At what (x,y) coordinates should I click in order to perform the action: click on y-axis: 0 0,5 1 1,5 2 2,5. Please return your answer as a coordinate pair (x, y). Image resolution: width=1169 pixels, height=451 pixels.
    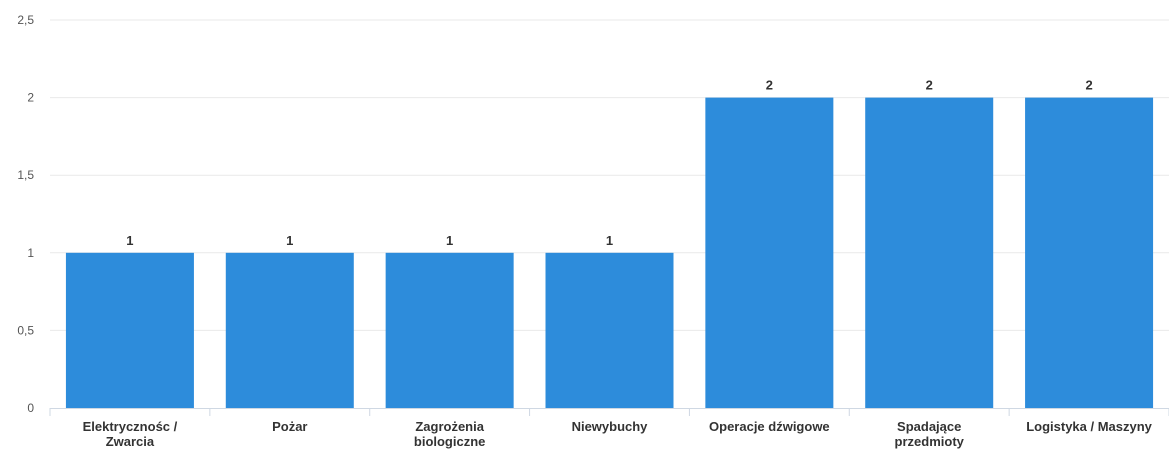
    Looking at the image, I should click on (25, 214).